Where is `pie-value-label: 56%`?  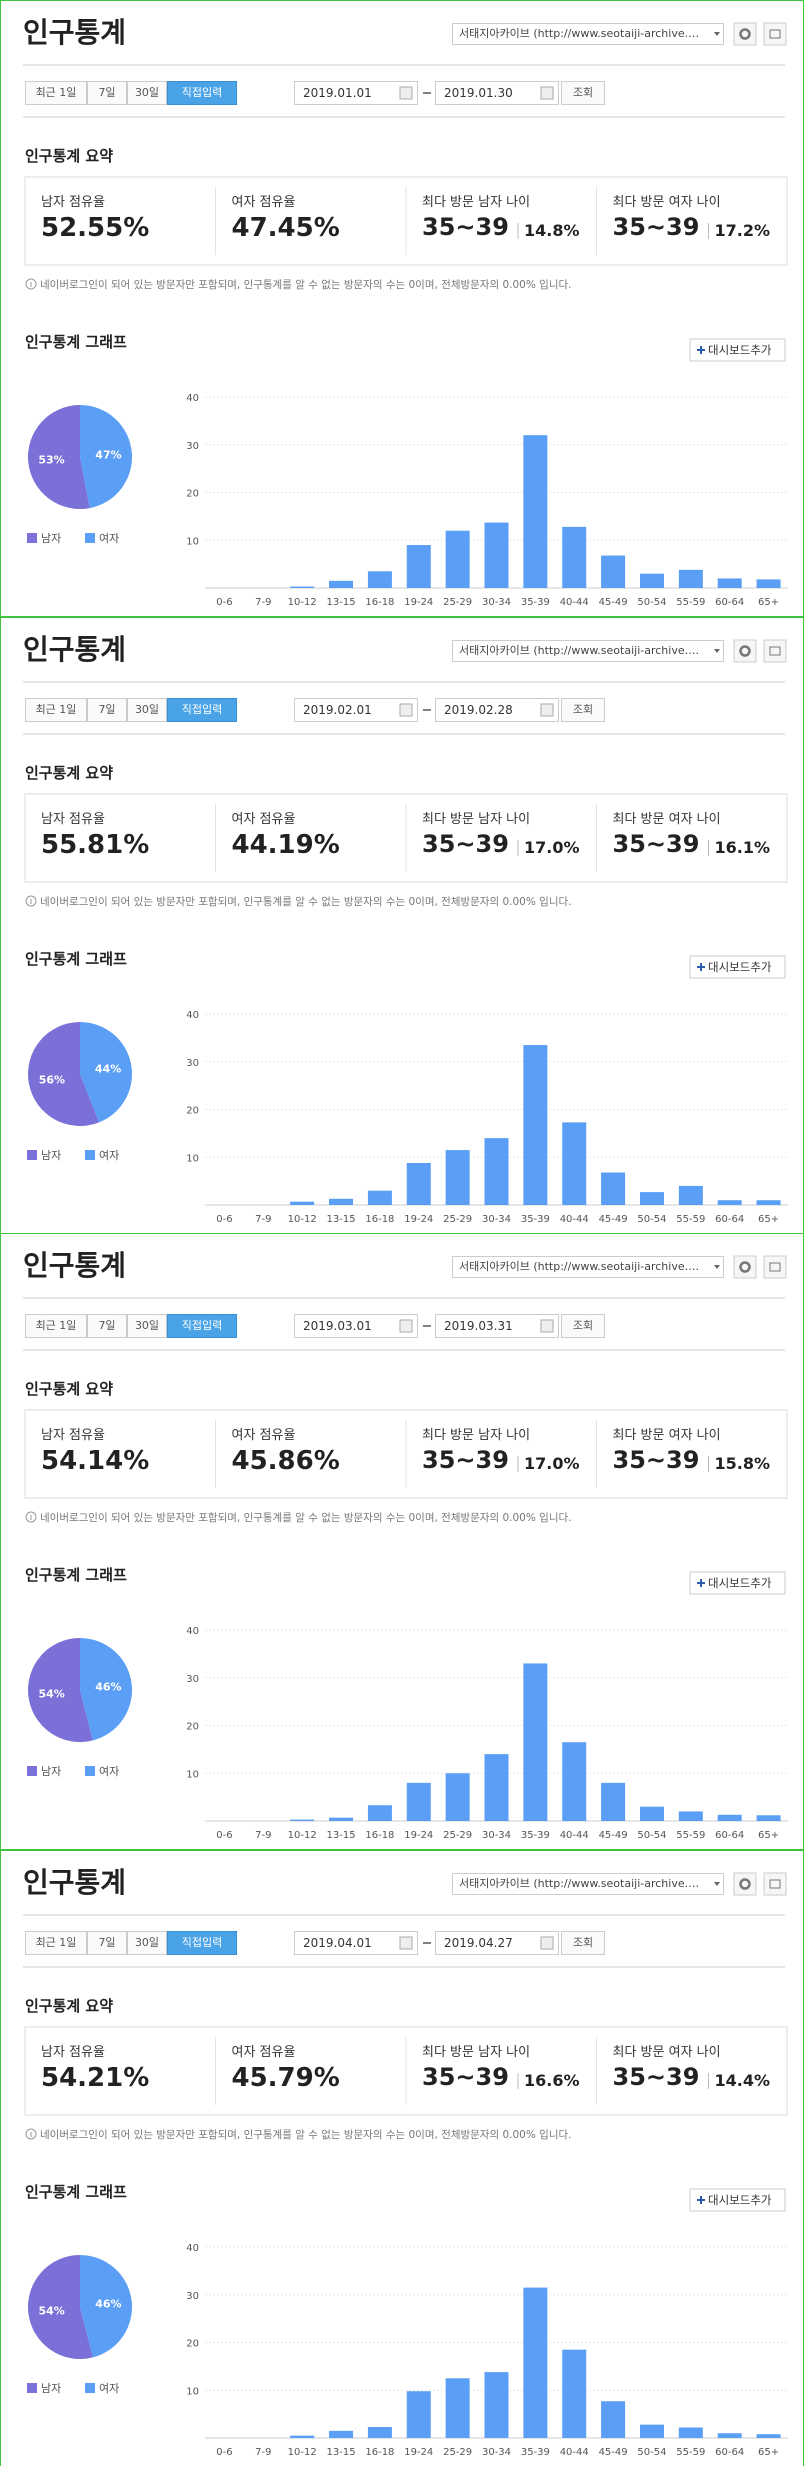 pie-value-label: 56% is located at coordinates (52, 1079).